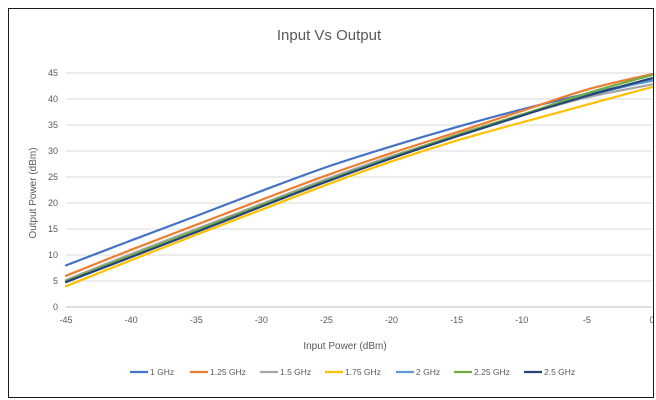 The image size is (656, 400). Describe the element at coordinates (53, 177) in the screenshot. I see `y-tick-label: 25` at that location.